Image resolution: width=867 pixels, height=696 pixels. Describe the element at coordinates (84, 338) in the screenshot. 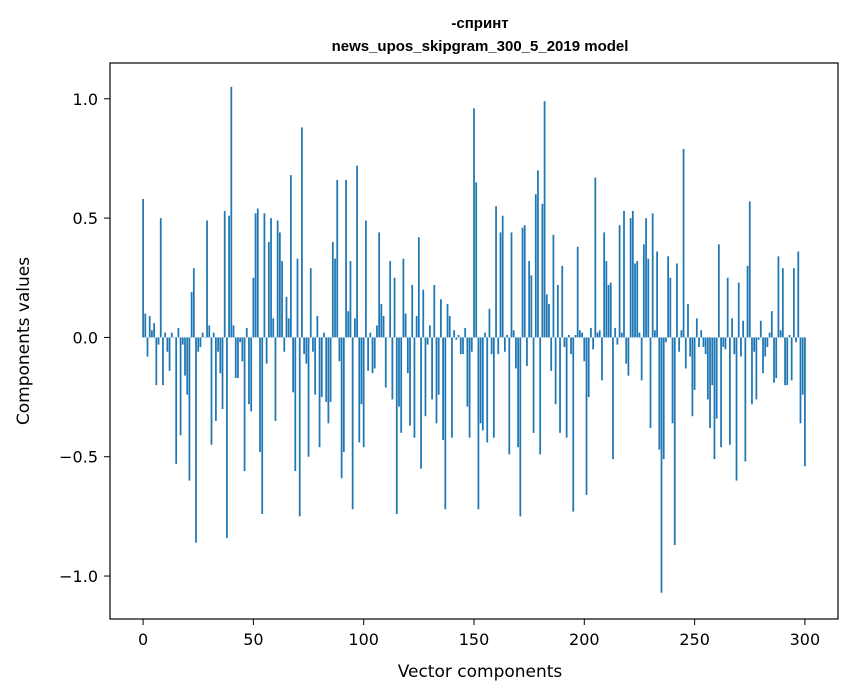

I see `y-axis-ticks: 1.0 0.5 0.0 −0.5 −1.0` at that location.